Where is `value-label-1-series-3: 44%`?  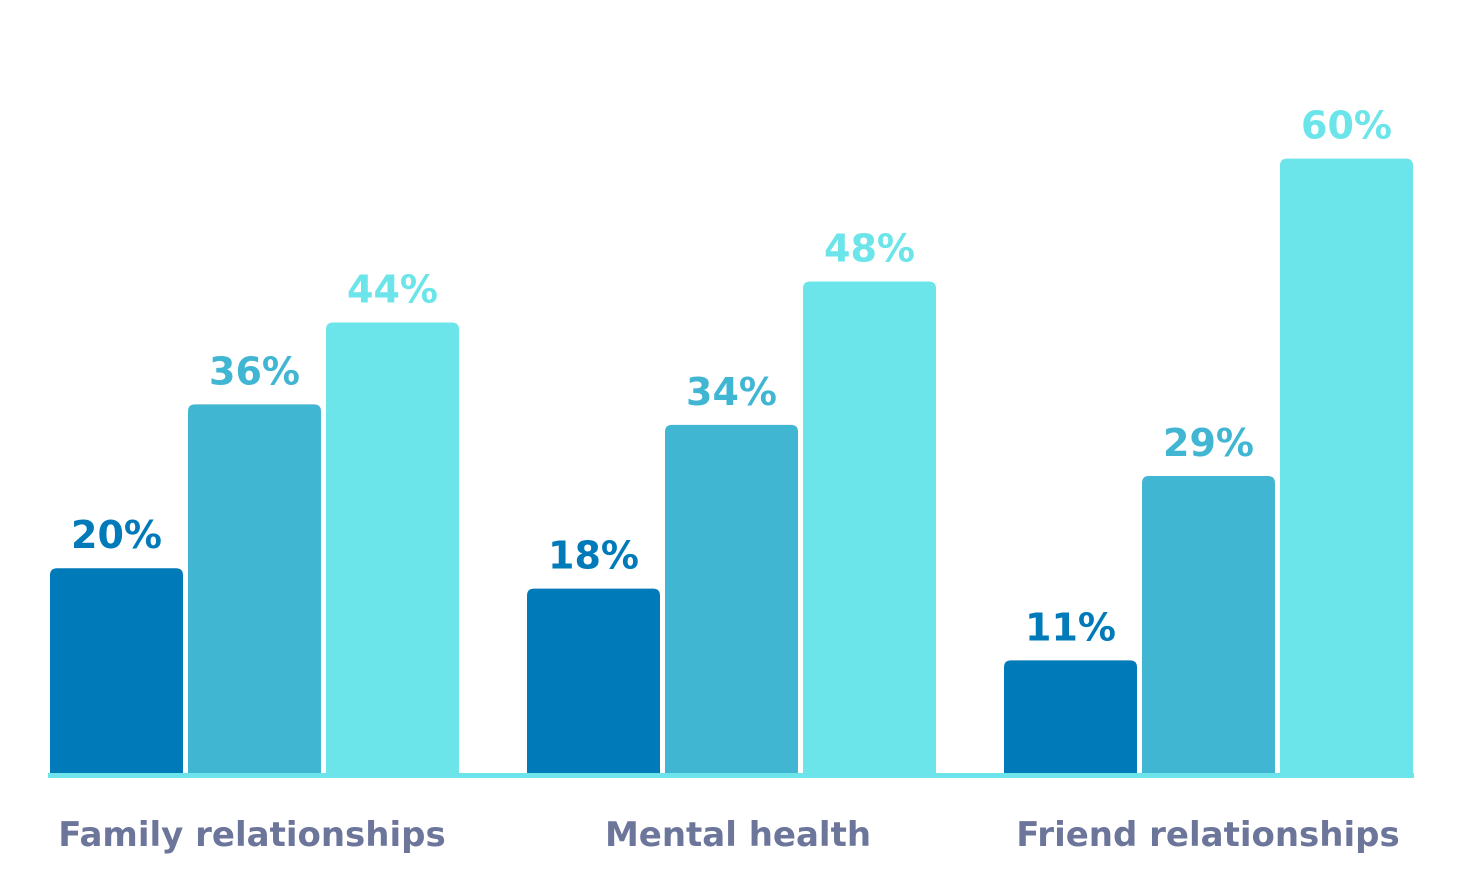
value-label-1-series-3: 44% is located at coordinates (392, 289).